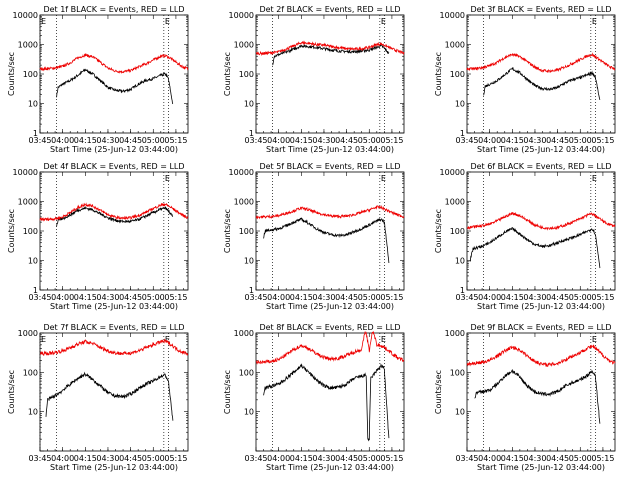  I want to click on chart-title: Det 1f BLACK = Events, RED = LLD, so click(113, 9).